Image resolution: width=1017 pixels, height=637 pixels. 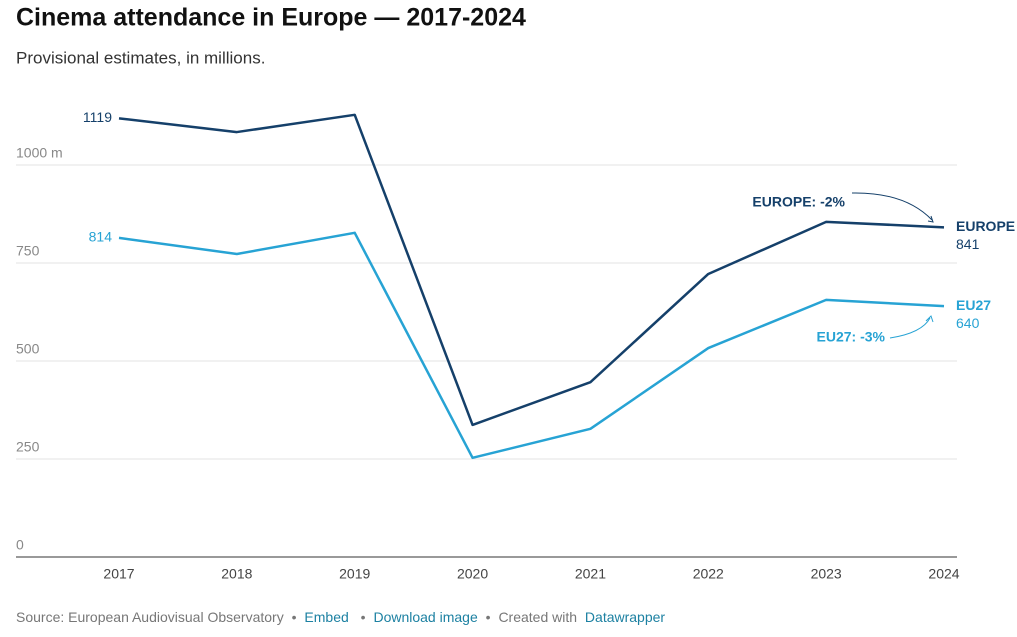 I want to click on x-tick-label: 2018, so click(x=236, y=574).